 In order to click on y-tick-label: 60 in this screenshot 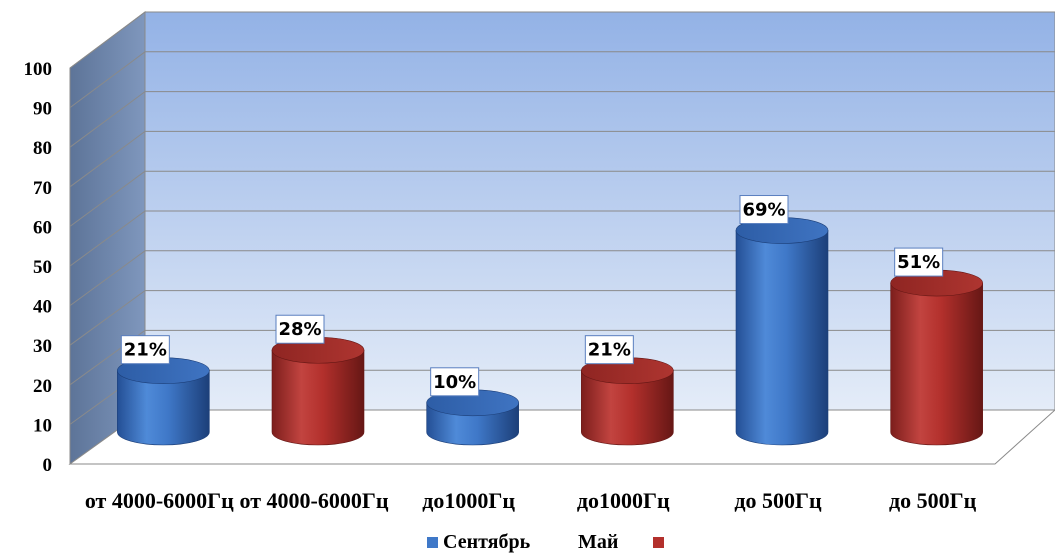, I will do `click(42, 227)`.